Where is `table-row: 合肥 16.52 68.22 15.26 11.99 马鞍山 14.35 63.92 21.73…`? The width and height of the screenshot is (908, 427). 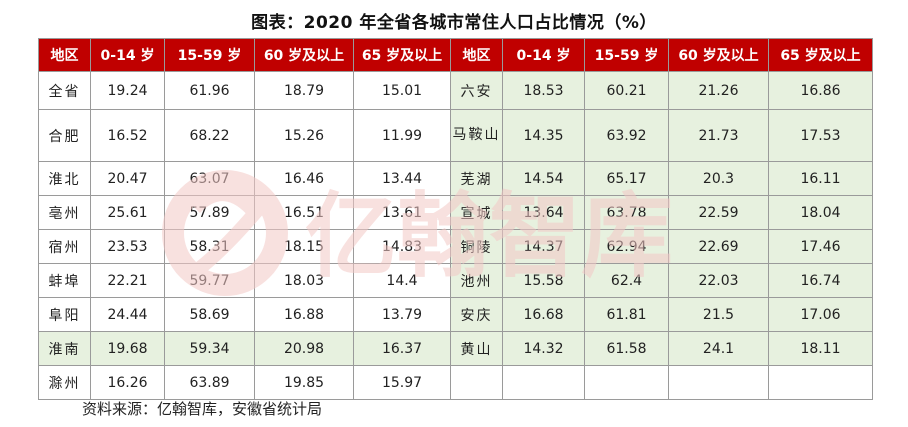
table-row: 合肥 16.52 68.22 15.26 11.99 马鞍山 14.35 63.92 21.73… is located at coordinates (455, 135).